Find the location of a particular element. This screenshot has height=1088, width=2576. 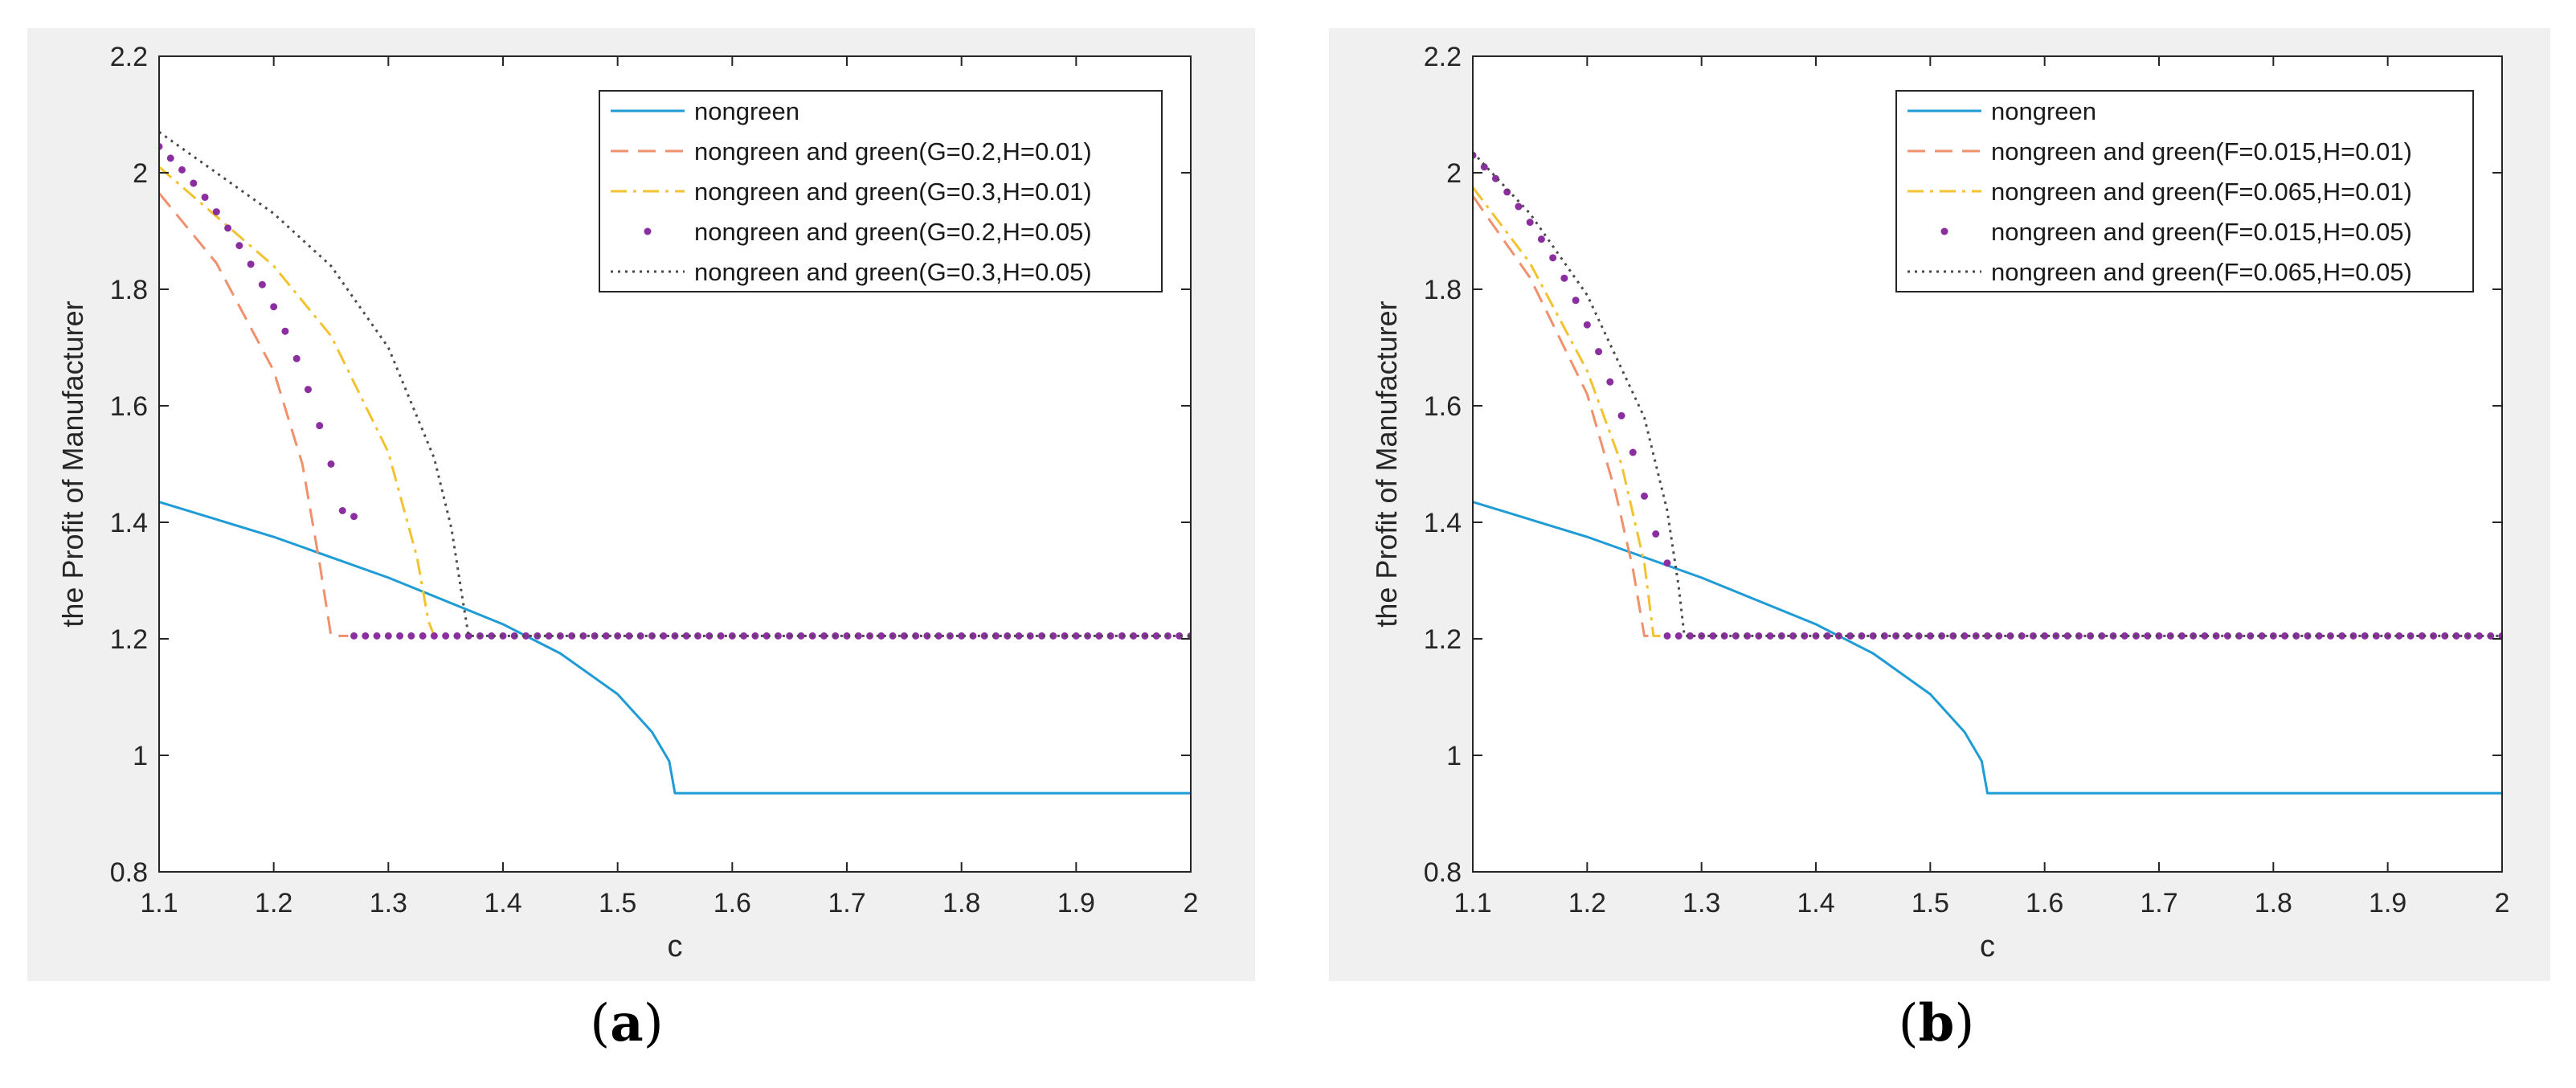

legend-label: nongreen and green(F=0.015,H=0.01) is located at coordinates (2201, 151).